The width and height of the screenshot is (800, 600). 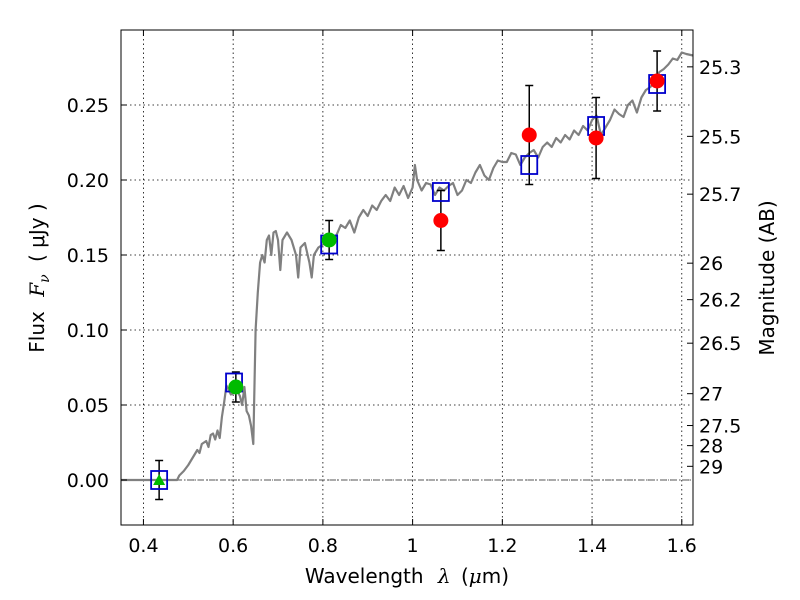 I want to click on y-axis-title: Flux Fν ( μJy ), so click(x=39, y=277).